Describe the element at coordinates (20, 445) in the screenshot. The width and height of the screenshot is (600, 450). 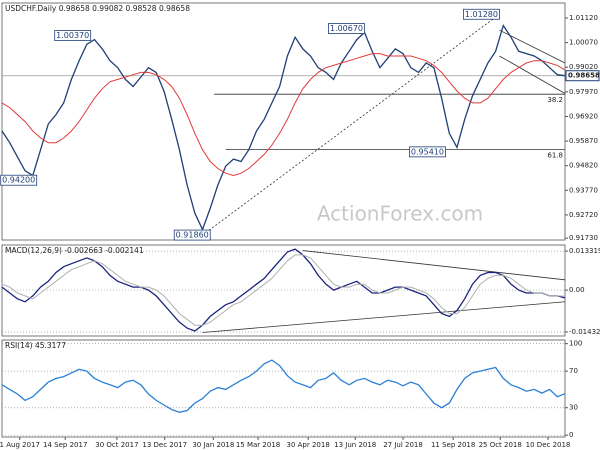
I see `x-tick-label: 1 Aug 2017` at that location.